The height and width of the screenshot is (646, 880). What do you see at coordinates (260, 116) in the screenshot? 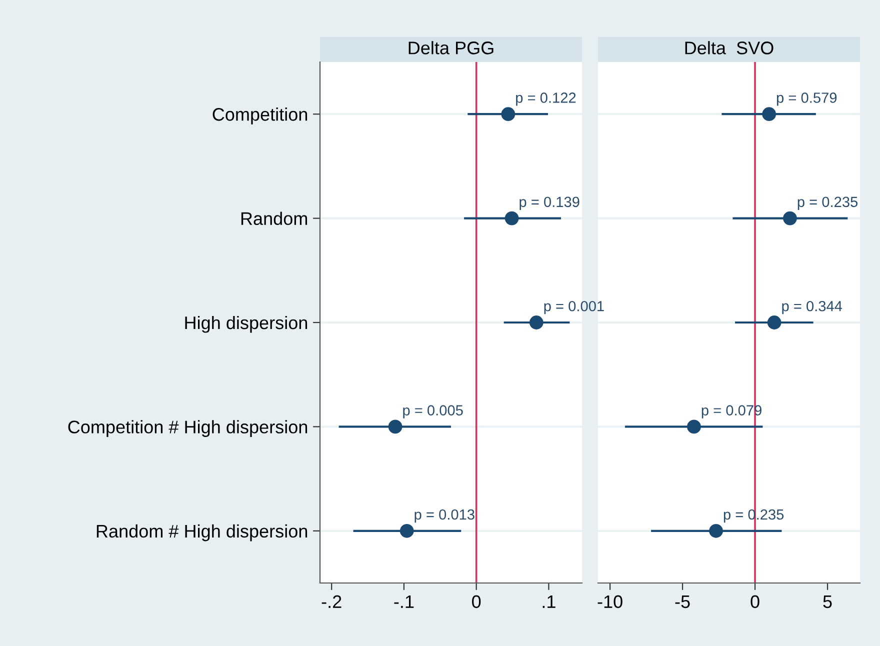
I see `y-tick-label: Competition` at bounding box center [260, 116].